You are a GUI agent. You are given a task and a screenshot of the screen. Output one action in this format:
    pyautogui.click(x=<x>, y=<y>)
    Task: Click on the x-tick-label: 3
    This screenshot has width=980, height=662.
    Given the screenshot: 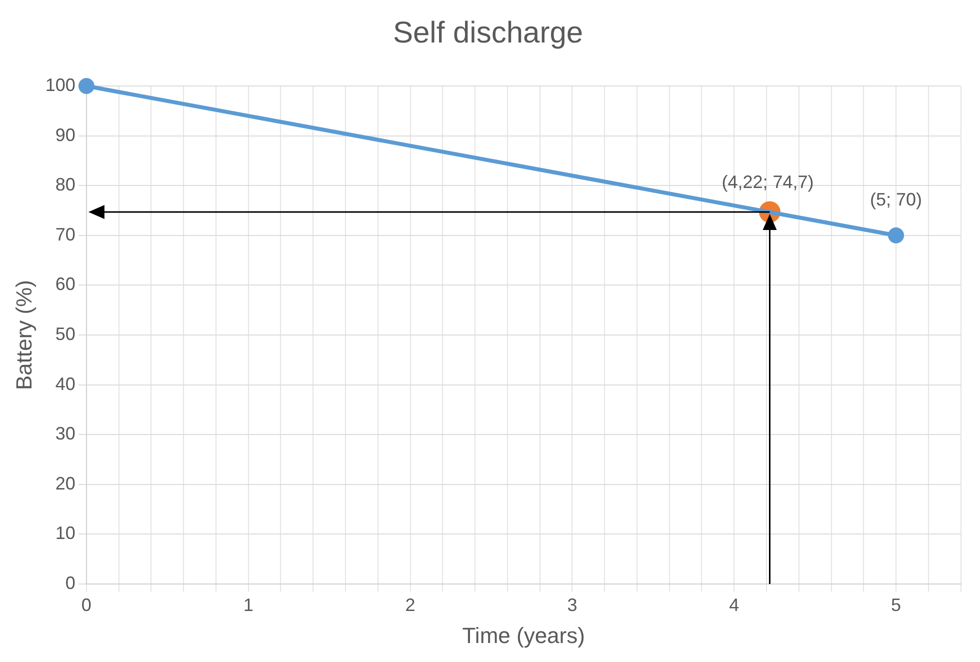 What is the action you would take?
    pyautogui.click(x=572, y=604)
    